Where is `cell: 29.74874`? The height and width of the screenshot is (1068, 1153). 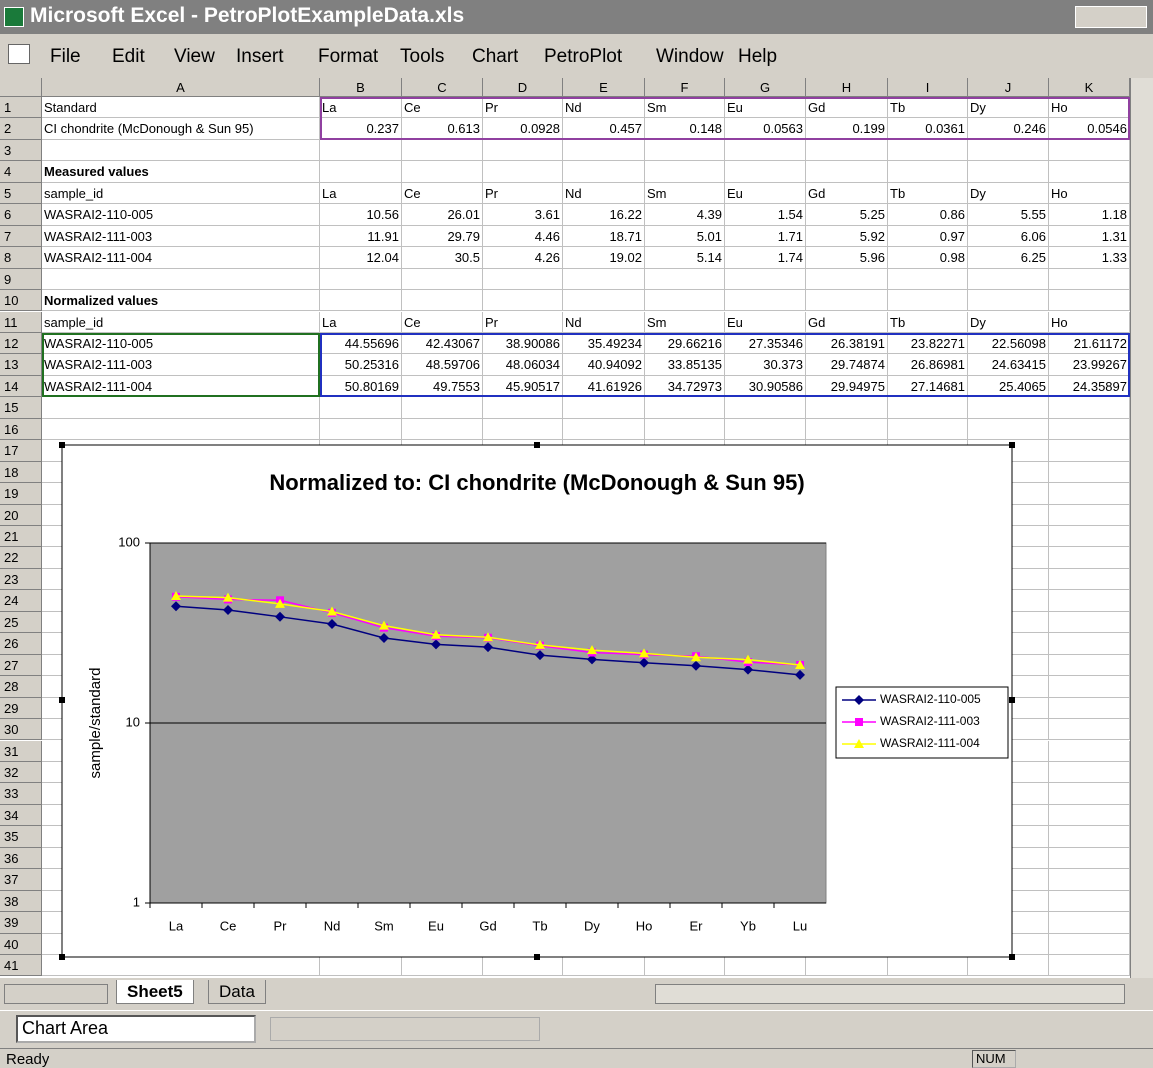
cell: 29.74874 is located at coordinates (847, 365).